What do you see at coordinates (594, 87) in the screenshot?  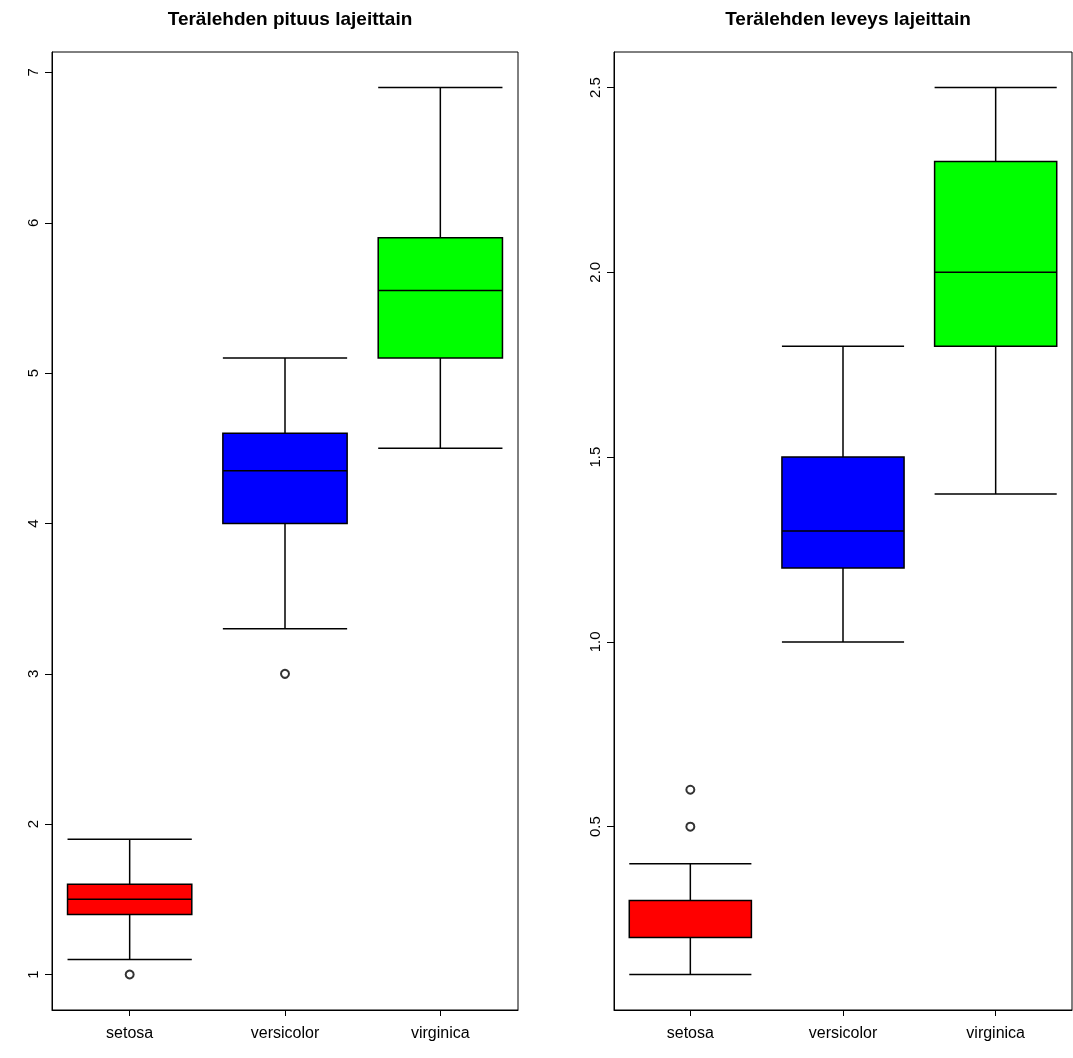 I see `y-tick-label: 2.5` at bounding box center [594, 87].